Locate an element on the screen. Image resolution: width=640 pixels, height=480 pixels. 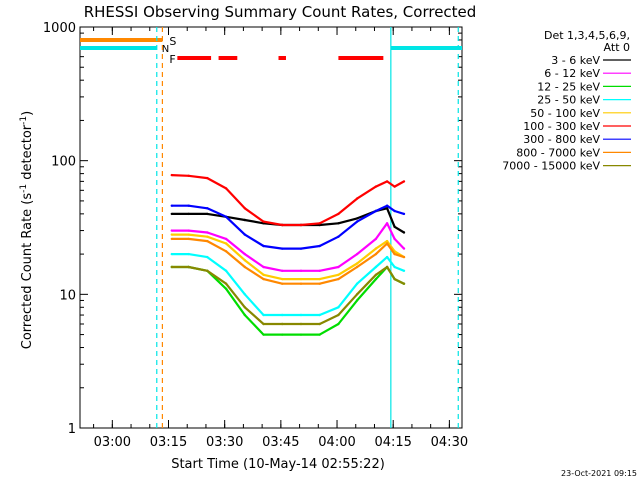
legend-entry: 3 - 6 keV is located at coordinates (575, 60).